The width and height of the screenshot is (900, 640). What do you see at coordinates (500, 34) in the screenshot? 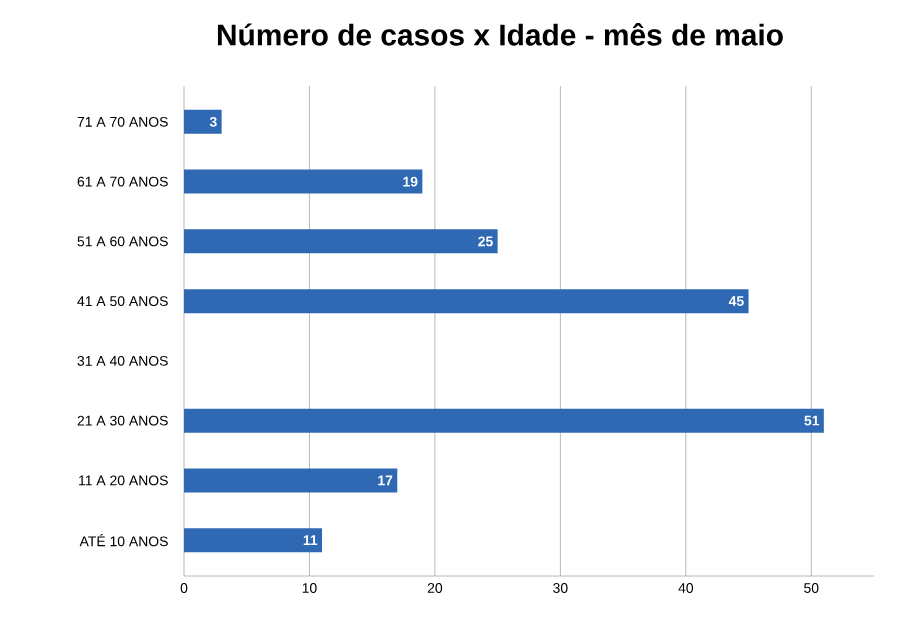
I see `chart-title: Número de casos x Idade - mês de maio` at bounding box center [500, 34].